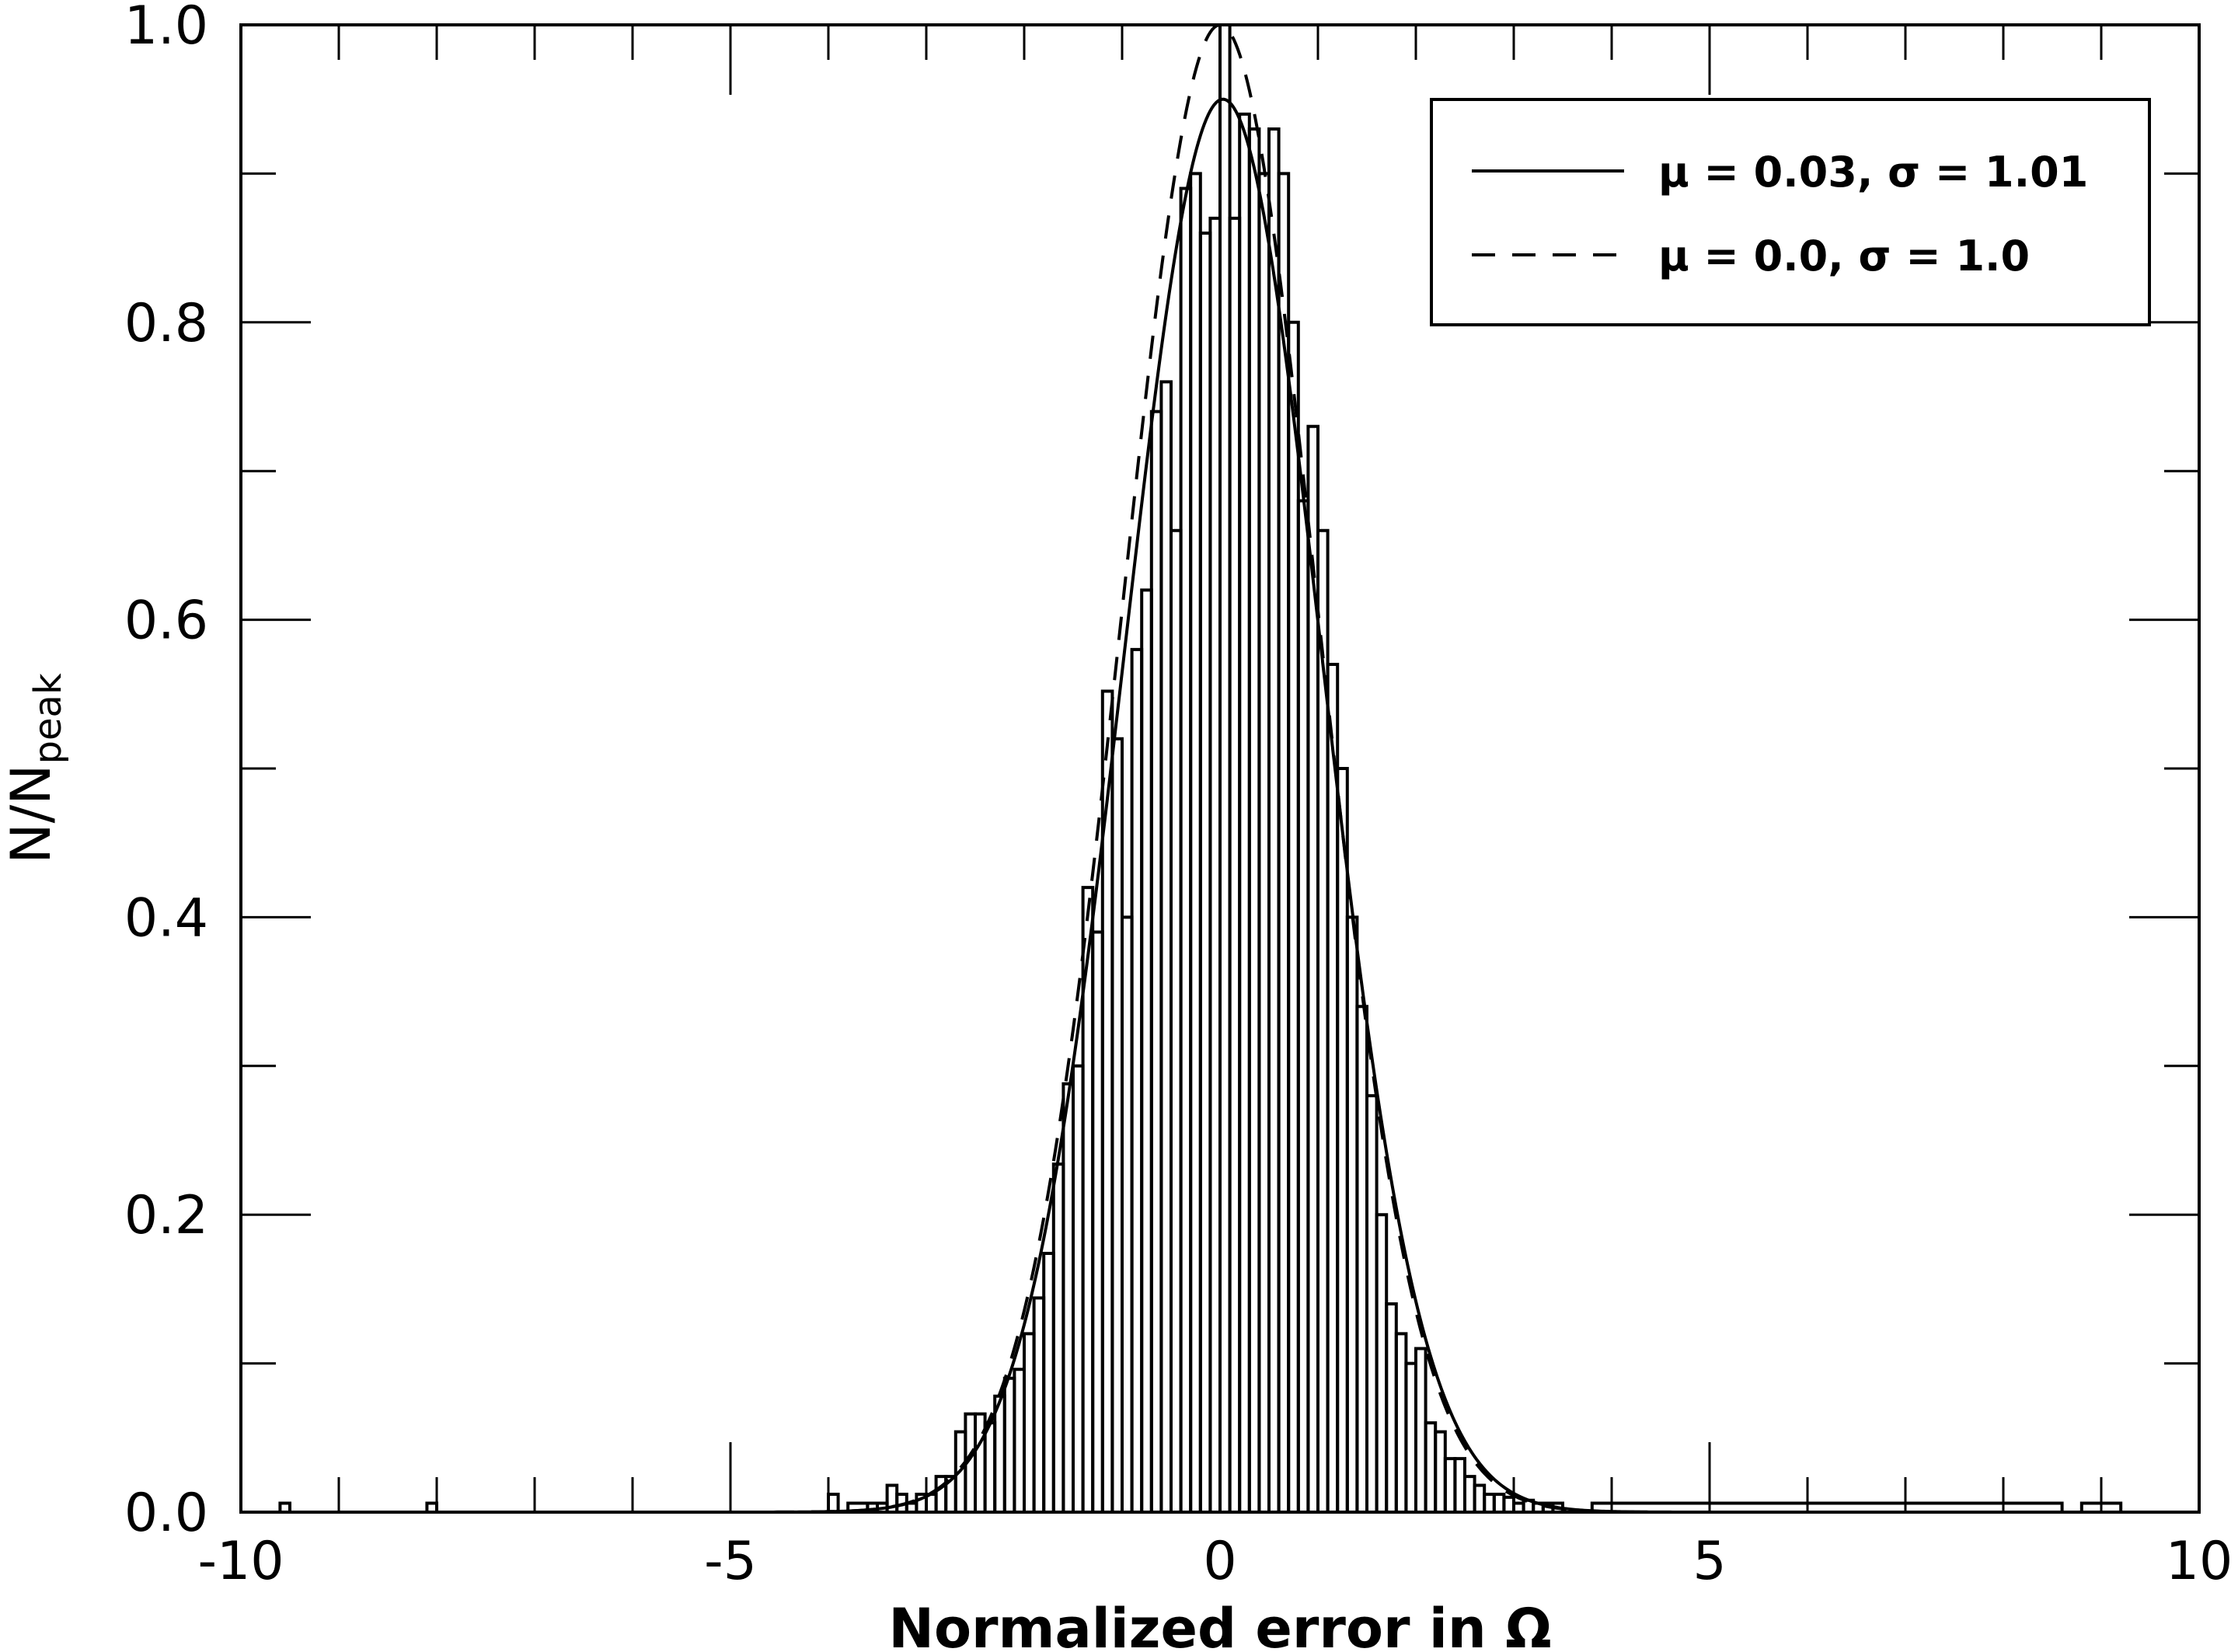  I want to click on y-axis-label-main: N/N, so click(32, 813).